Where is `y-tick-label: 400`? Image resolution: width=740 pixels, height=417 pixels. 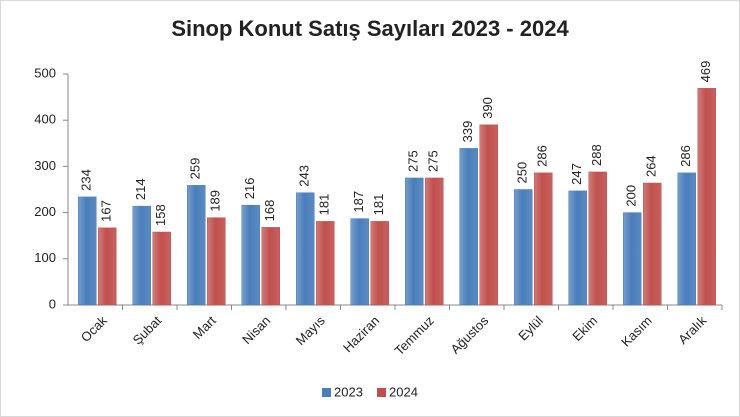
y-tick-label: 400 is located at coordinates (45, 119).